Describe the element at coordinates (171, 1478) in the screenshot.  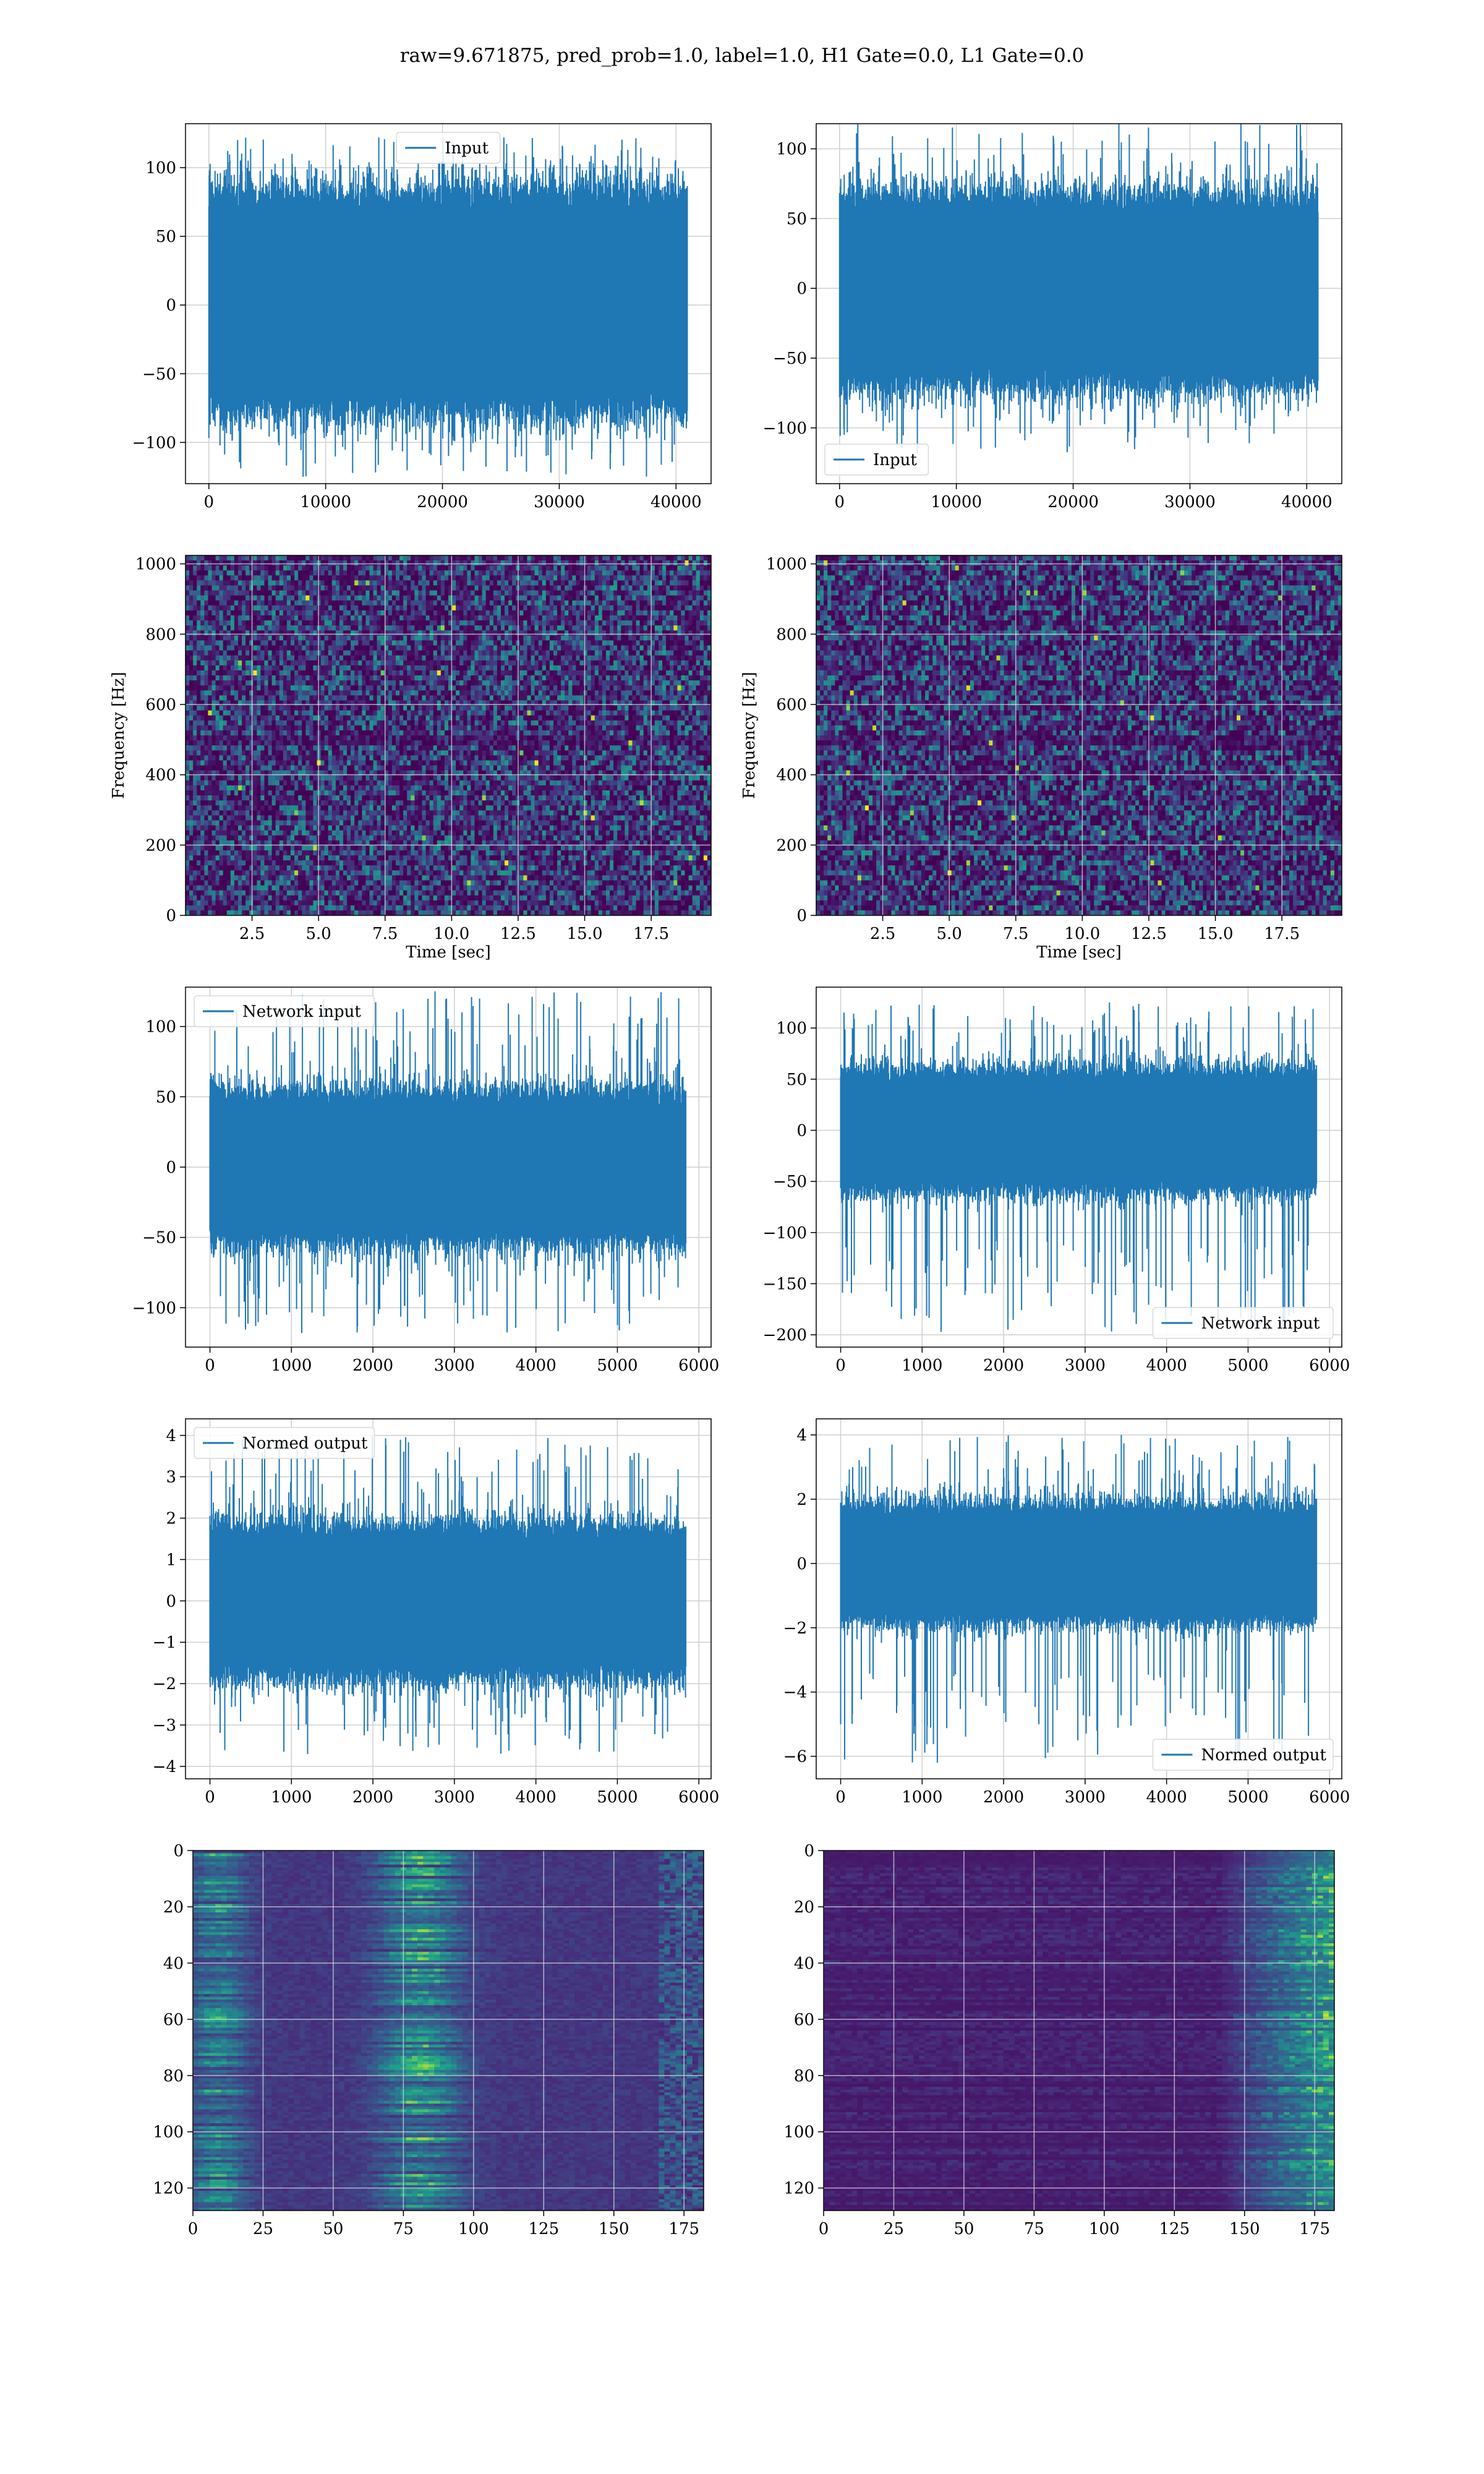
I see `y-tick-label: 3` at that location.